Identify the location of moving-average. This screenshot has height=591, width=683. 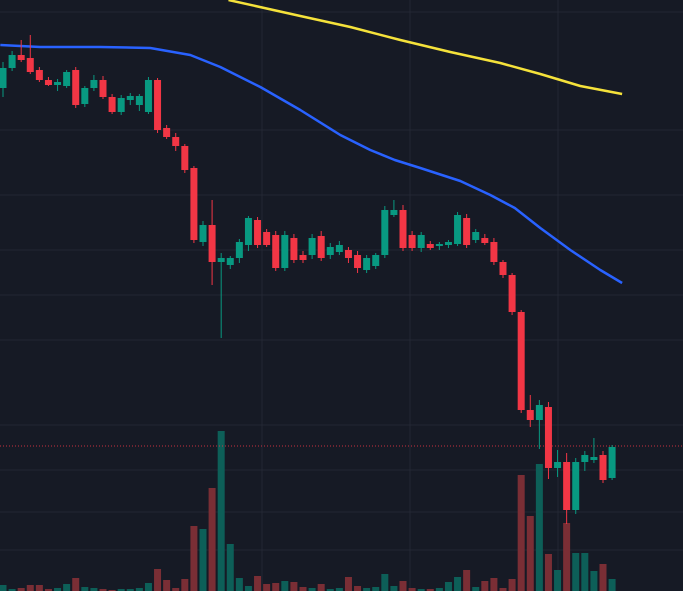
(425, 48).